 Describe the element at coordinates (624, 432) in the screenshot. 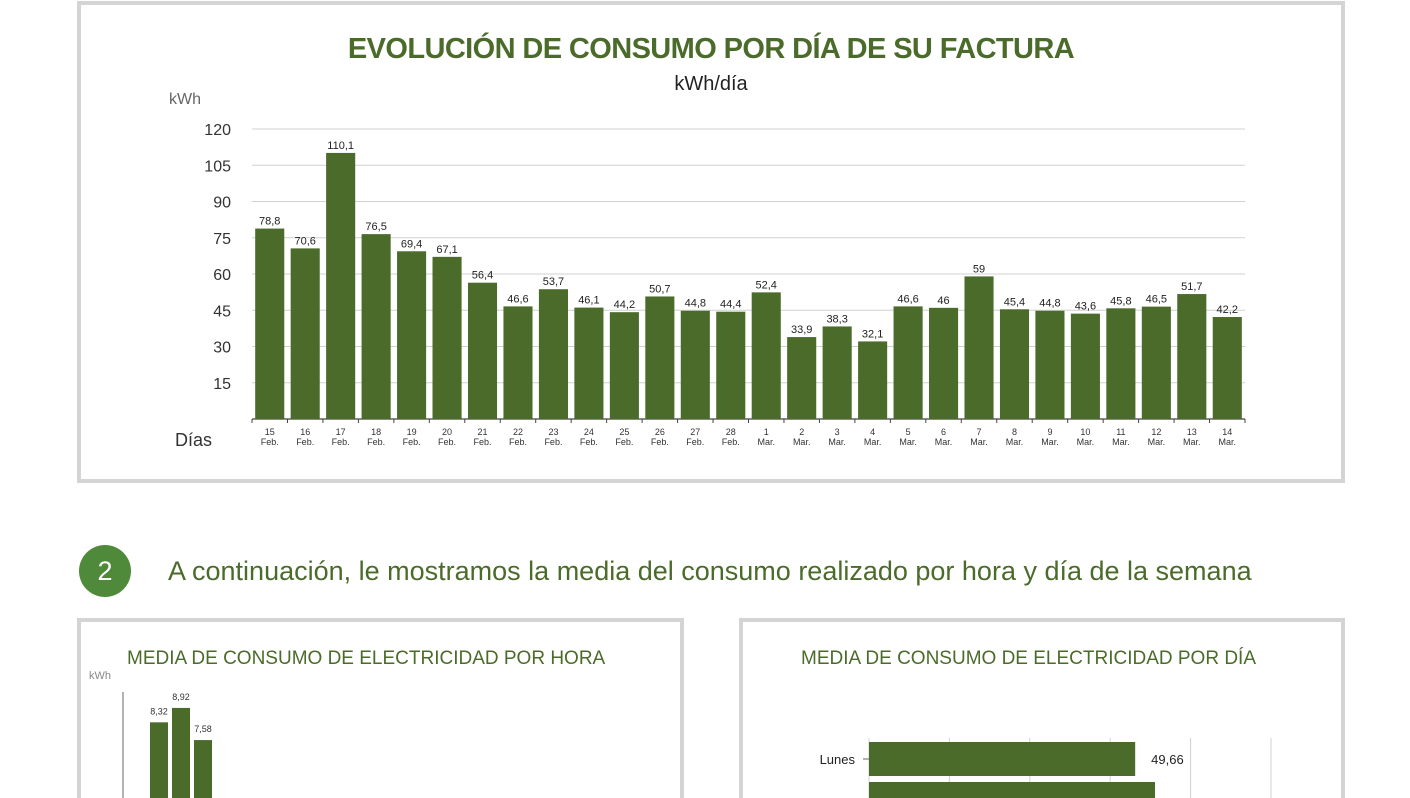

I see `x-tick-label-day: 25` at that location.